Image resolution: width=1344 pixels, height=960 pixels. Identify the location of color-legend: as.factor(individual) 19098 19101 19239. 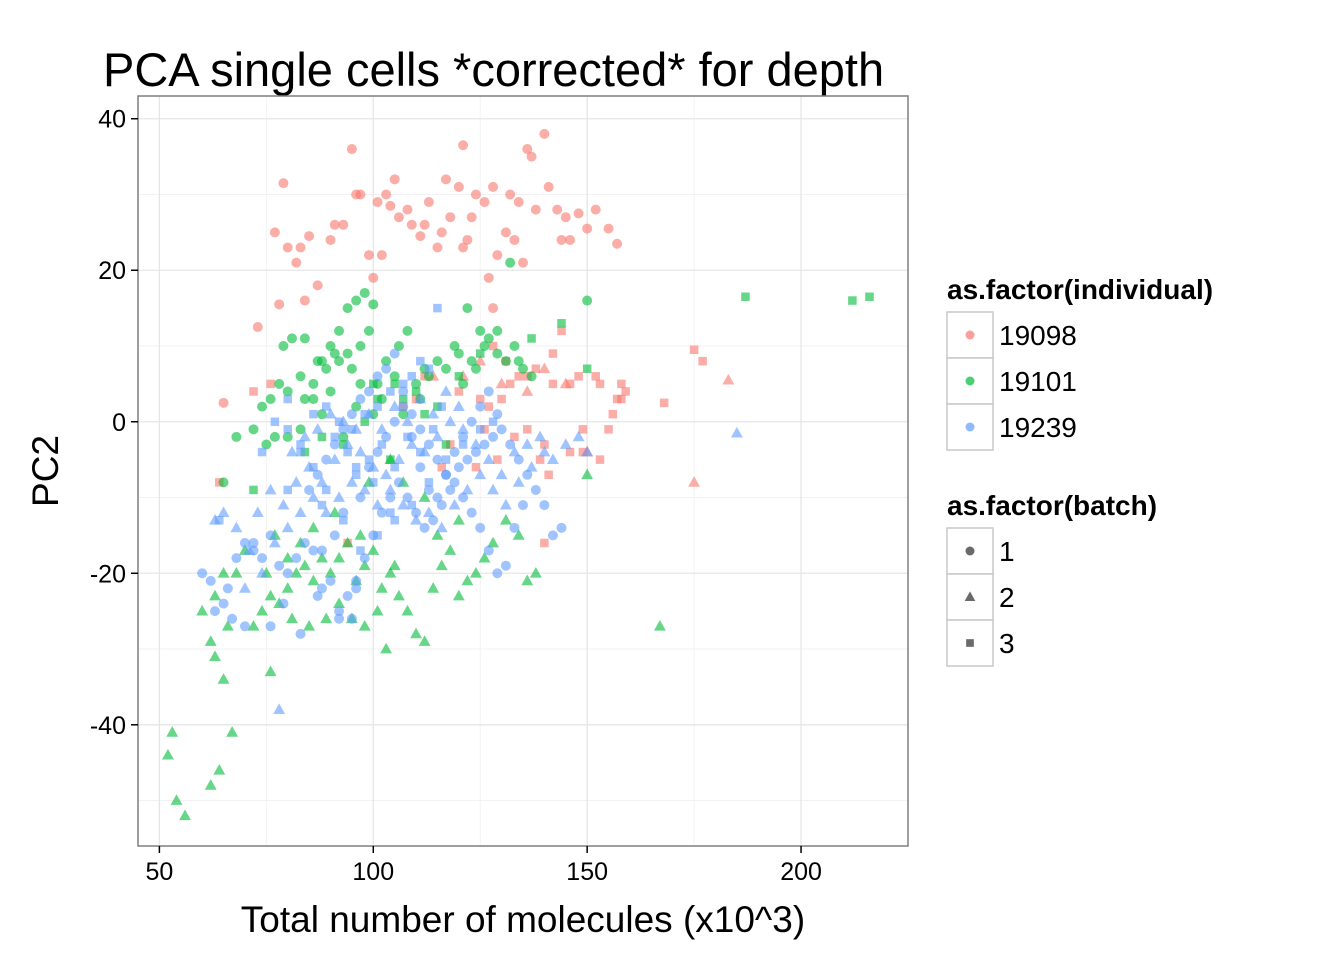
(1079, 362).